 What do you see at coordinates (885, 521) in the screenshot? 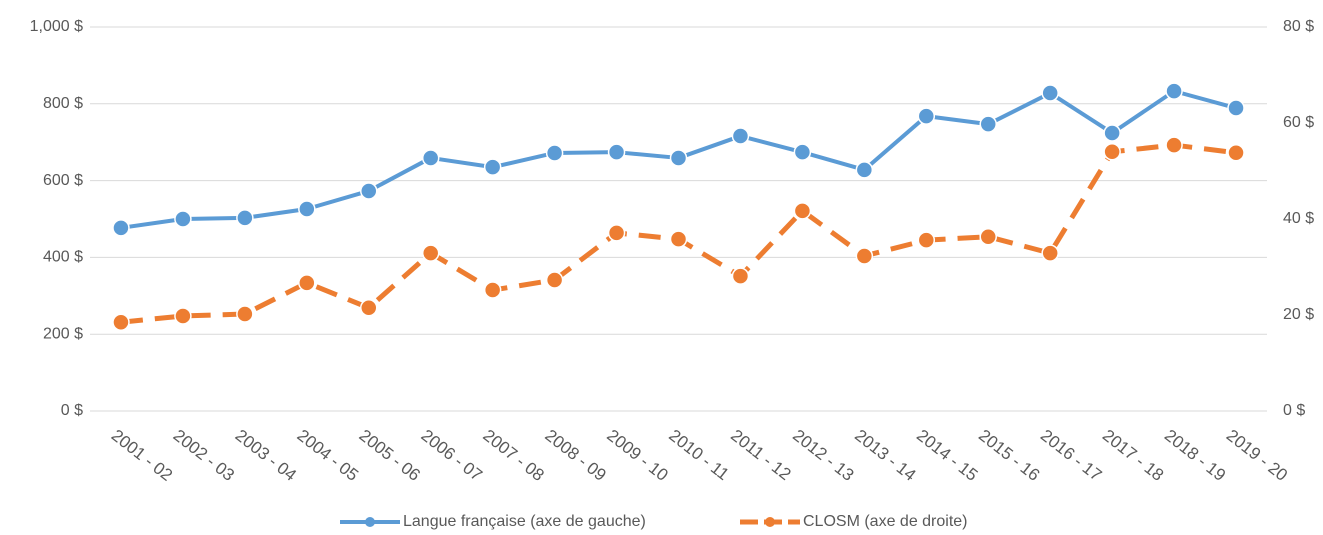
I see `legend-label: CLOSM (axe de droite)` at bounding box center [885, 521].